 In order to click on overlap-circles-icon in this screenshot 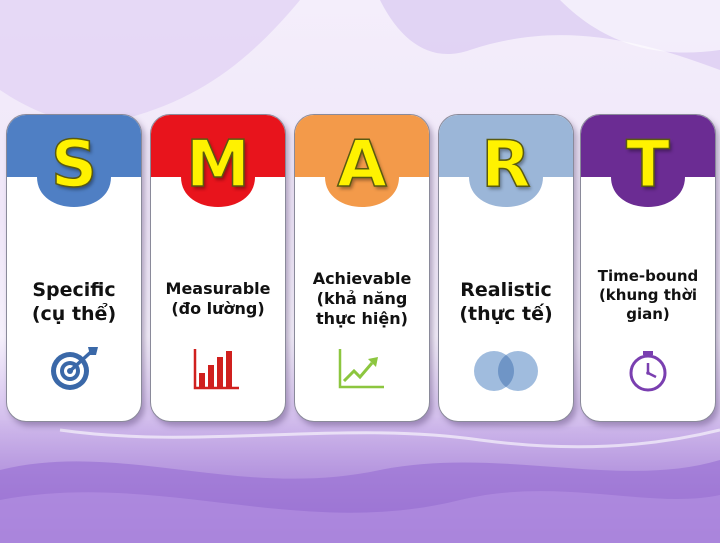, I will do `click(506, 371)`.